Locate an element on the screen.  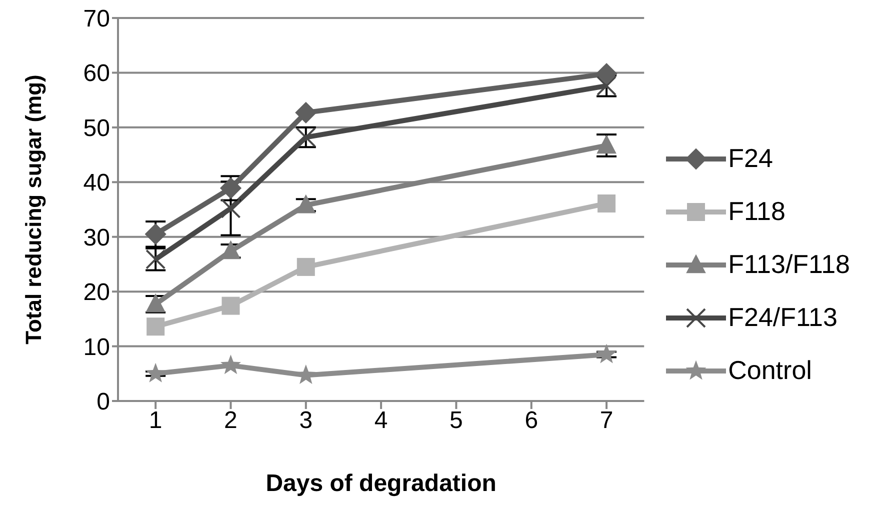
y-tick-label: 70 is located at coordinates (96, 19).